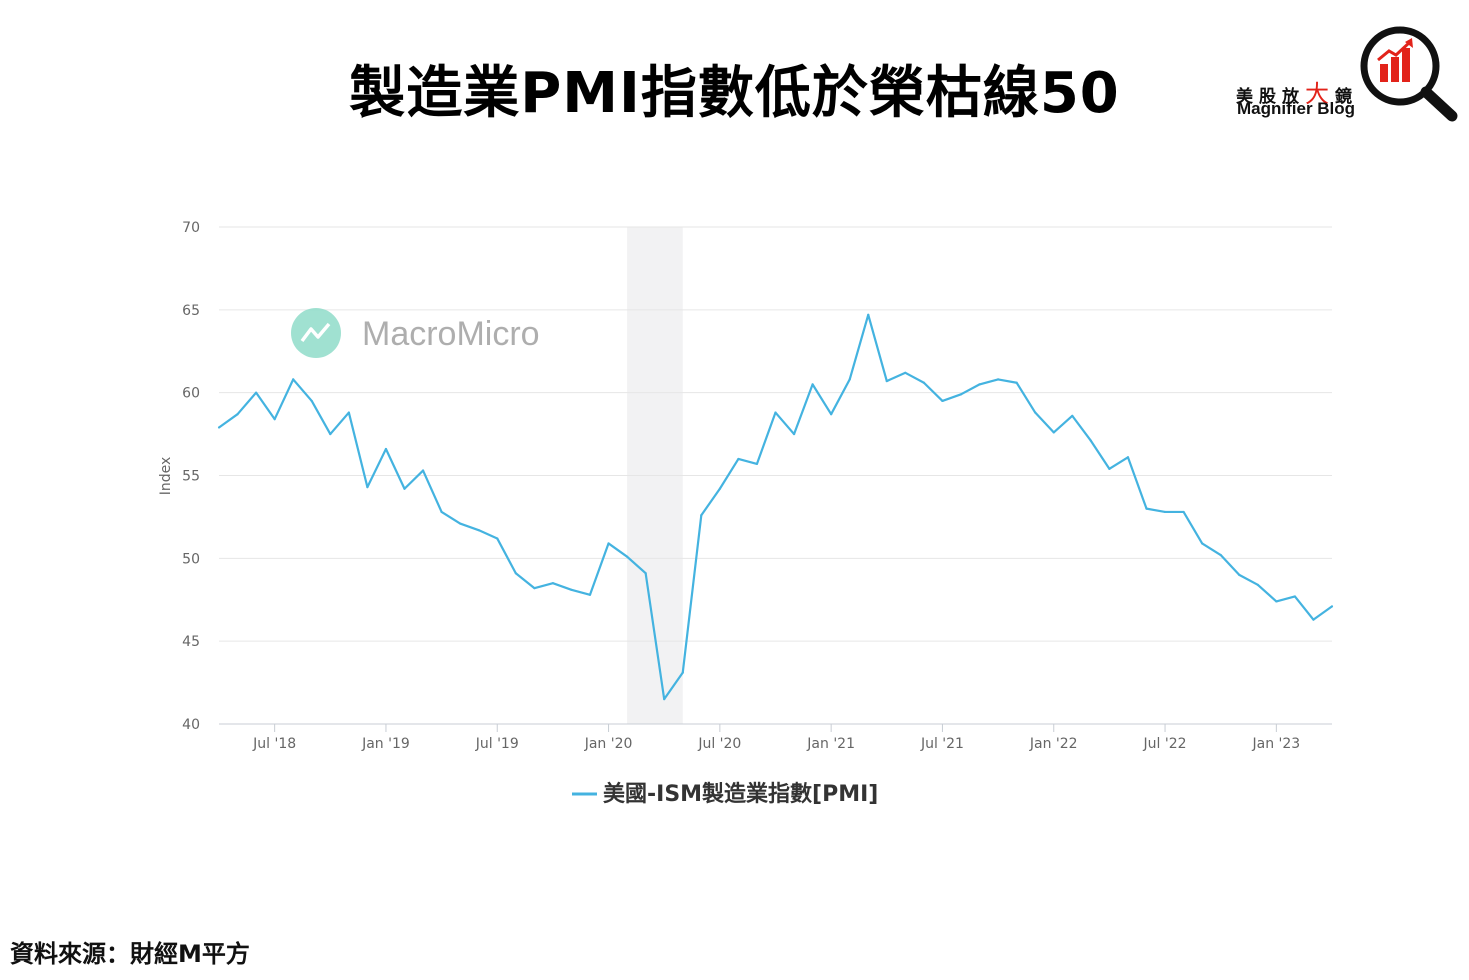 The image size is (1469, 980). Describe the element at coordinates (1270, 97) in the screenshot. I see `logo-char-2: 股` at that location.